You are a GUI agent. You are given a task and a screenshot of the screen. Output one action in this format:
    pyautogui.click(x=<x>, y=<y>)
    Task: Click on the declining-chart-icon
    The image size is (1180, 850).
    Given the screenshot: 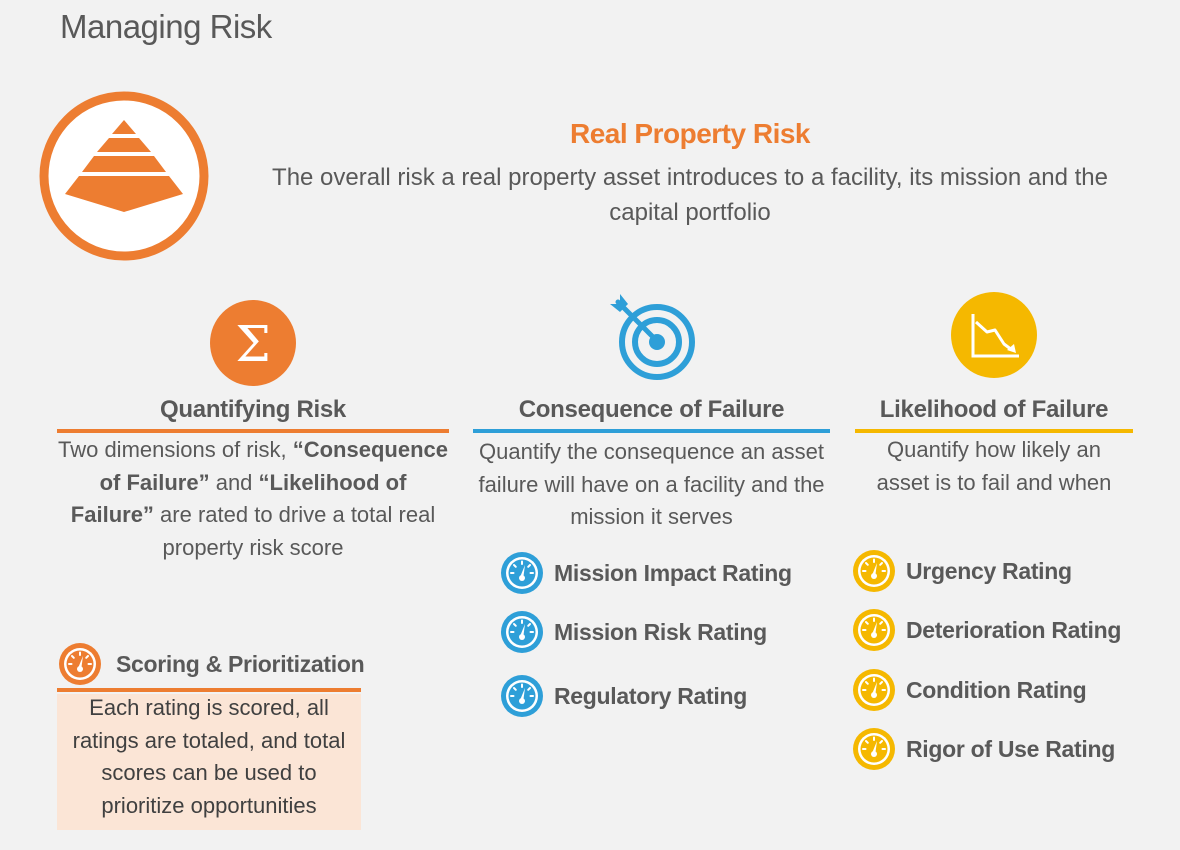 What is the action you would take?
    pyautogui.click(x=994, y=335)
    